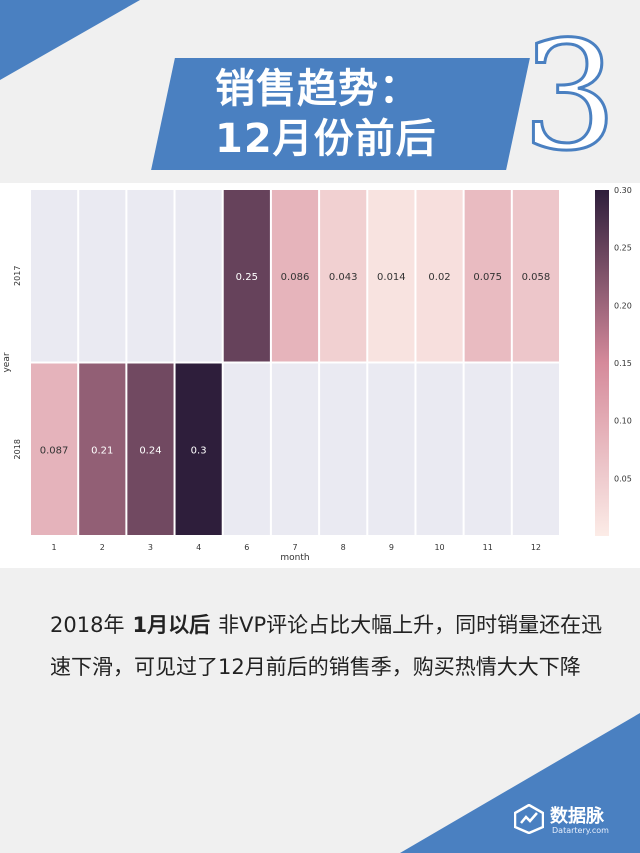 The width and height of the screenshot is (640, 853). I want to click on x-tick-label: 6, so click(246, 547).